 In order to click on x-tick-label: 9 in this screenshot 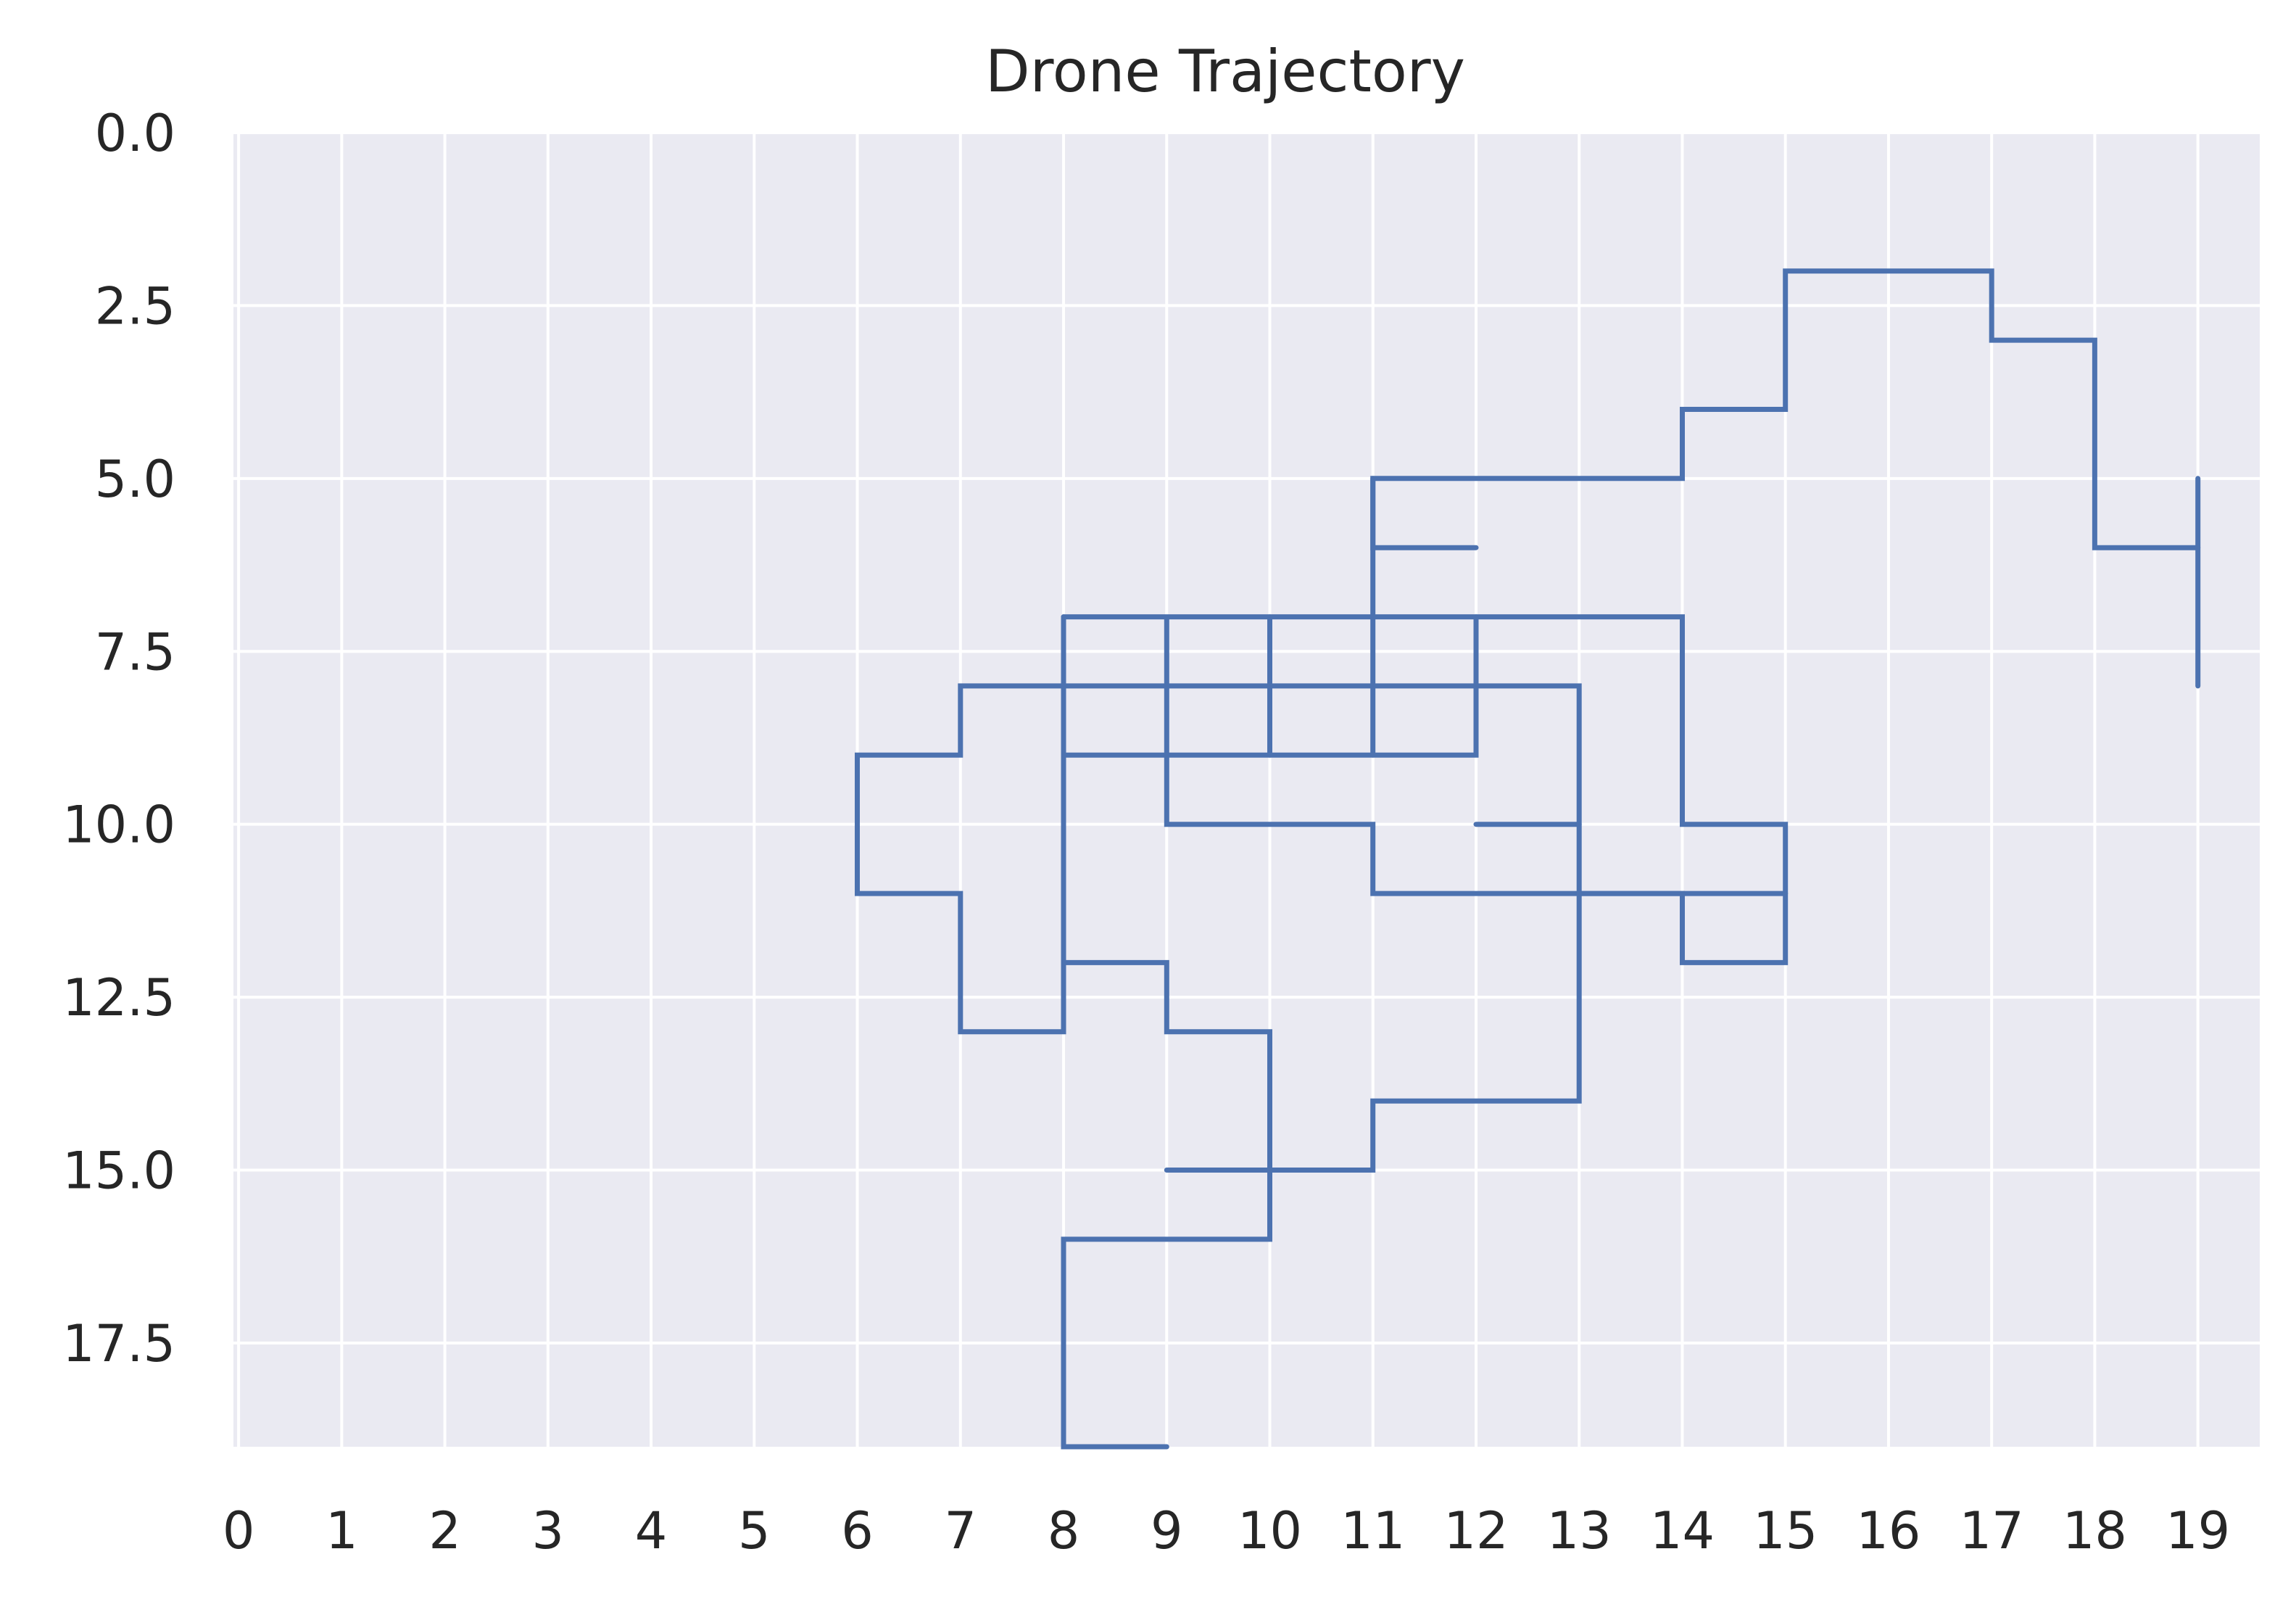, I will do `click(1167, 1531)`.